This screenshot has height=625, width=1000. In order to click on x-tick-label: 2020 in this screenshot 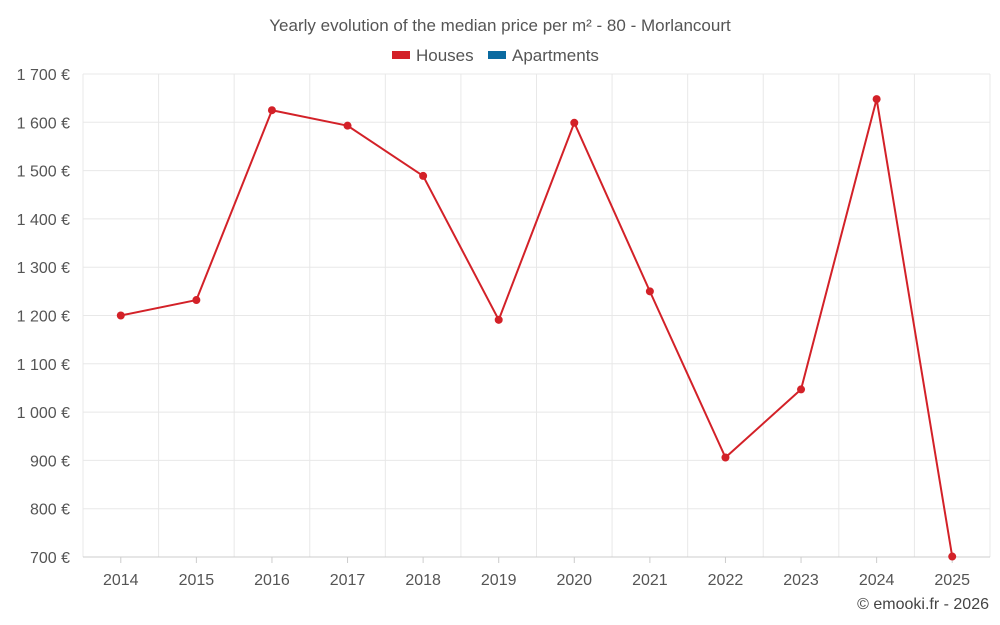, I will do `click(574, 580)`.